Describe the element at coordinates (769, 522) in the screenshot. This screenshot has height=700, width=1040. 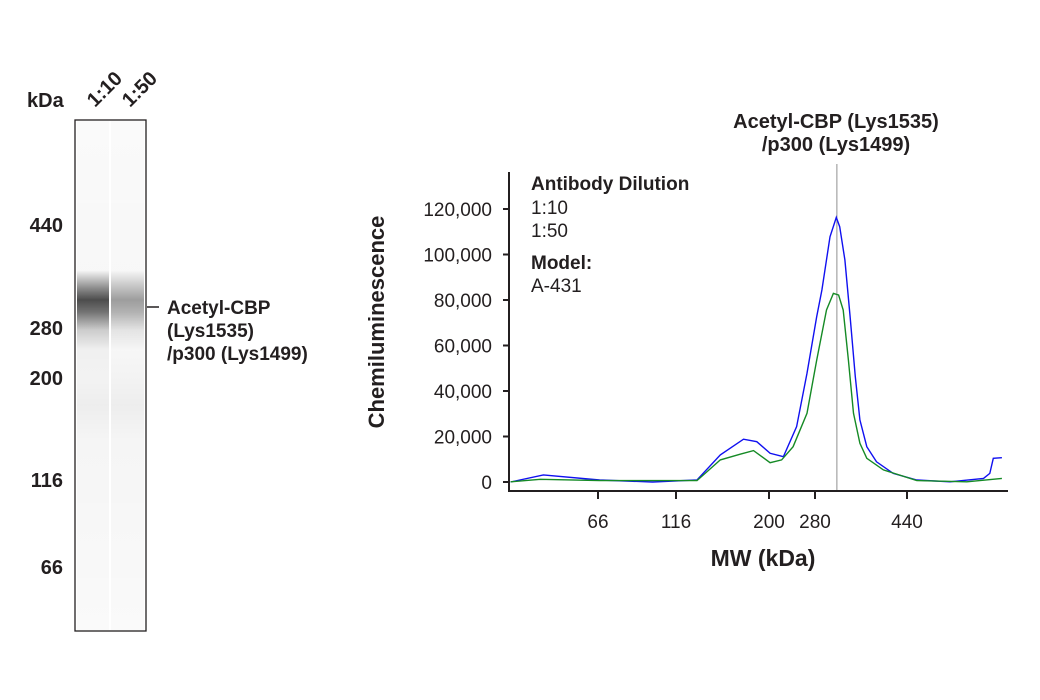
I see `x-tick-label: 200` at that location.